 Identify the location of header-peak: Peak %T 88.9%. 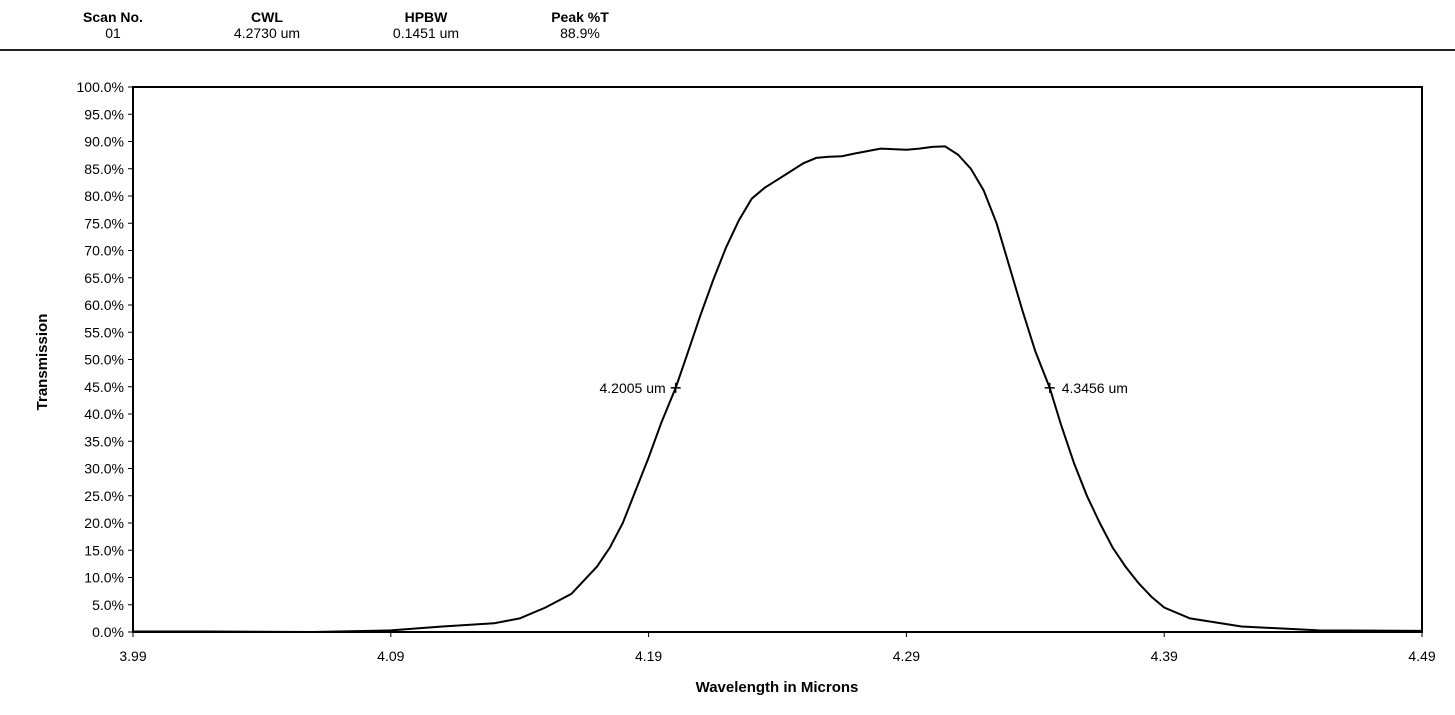
(580, 25).